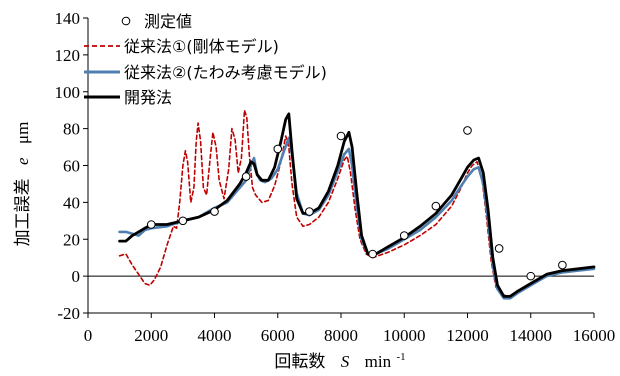 The height and width of the screenshot is (376, 620). What do you see at coordinates (215, 335) in the screenshot?
I see `x-tick-label: 4000` at bounding box center [215, 335].